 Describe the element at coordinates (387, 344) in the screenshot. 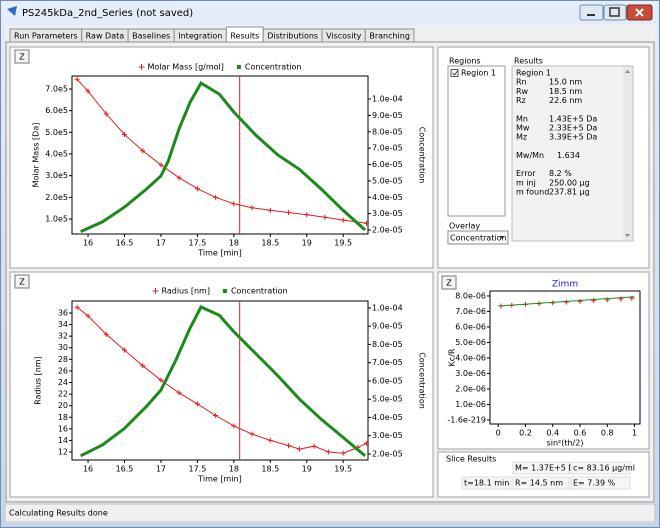

I see `y2-tick-label: 8.0e-05` at that location.